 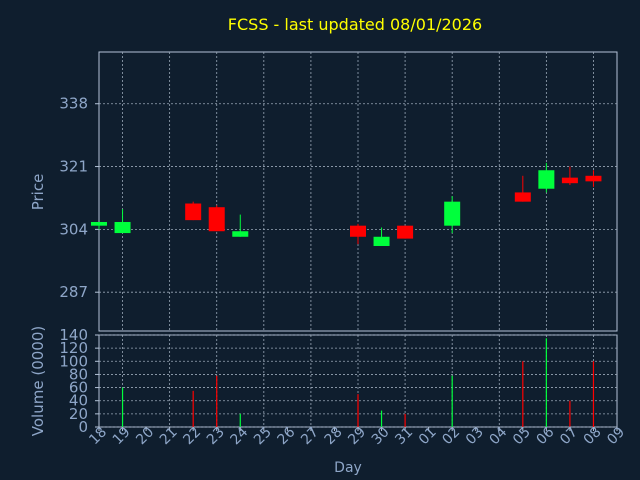 What do you see at coordinates (381, 436) in the screenshot?
I see `day-tick-label: 30` at bounding box center [381, 436].